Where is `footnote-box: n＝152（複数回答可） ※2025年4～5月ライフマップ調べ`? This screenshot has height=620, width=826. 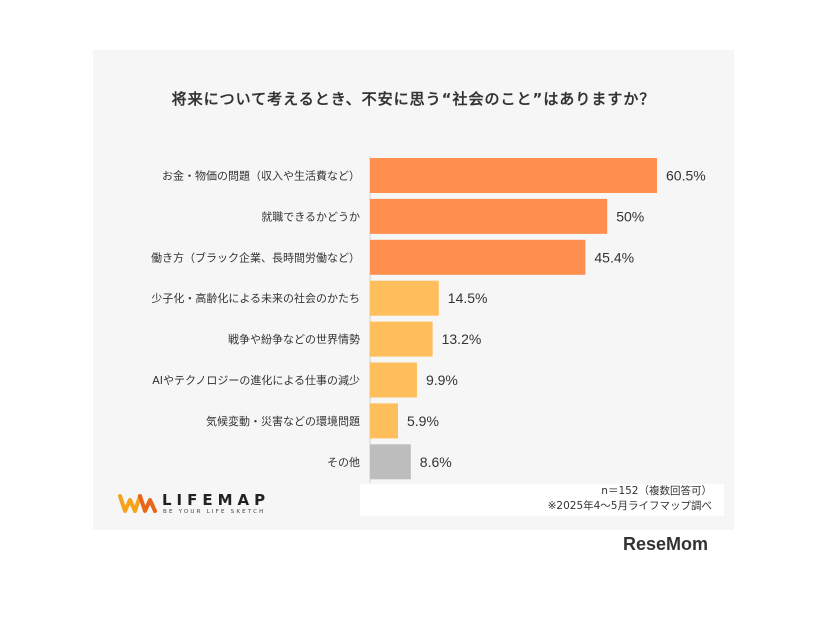 footnote-box: n＝152（複数回答可） ※2025年4～5月ライフマップ調べ is located at coordinates (542, 500).